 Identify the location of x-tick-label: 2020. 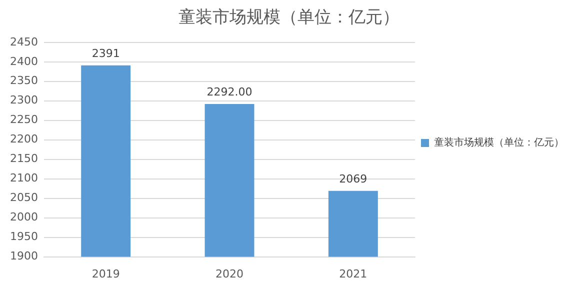
(229, 273).